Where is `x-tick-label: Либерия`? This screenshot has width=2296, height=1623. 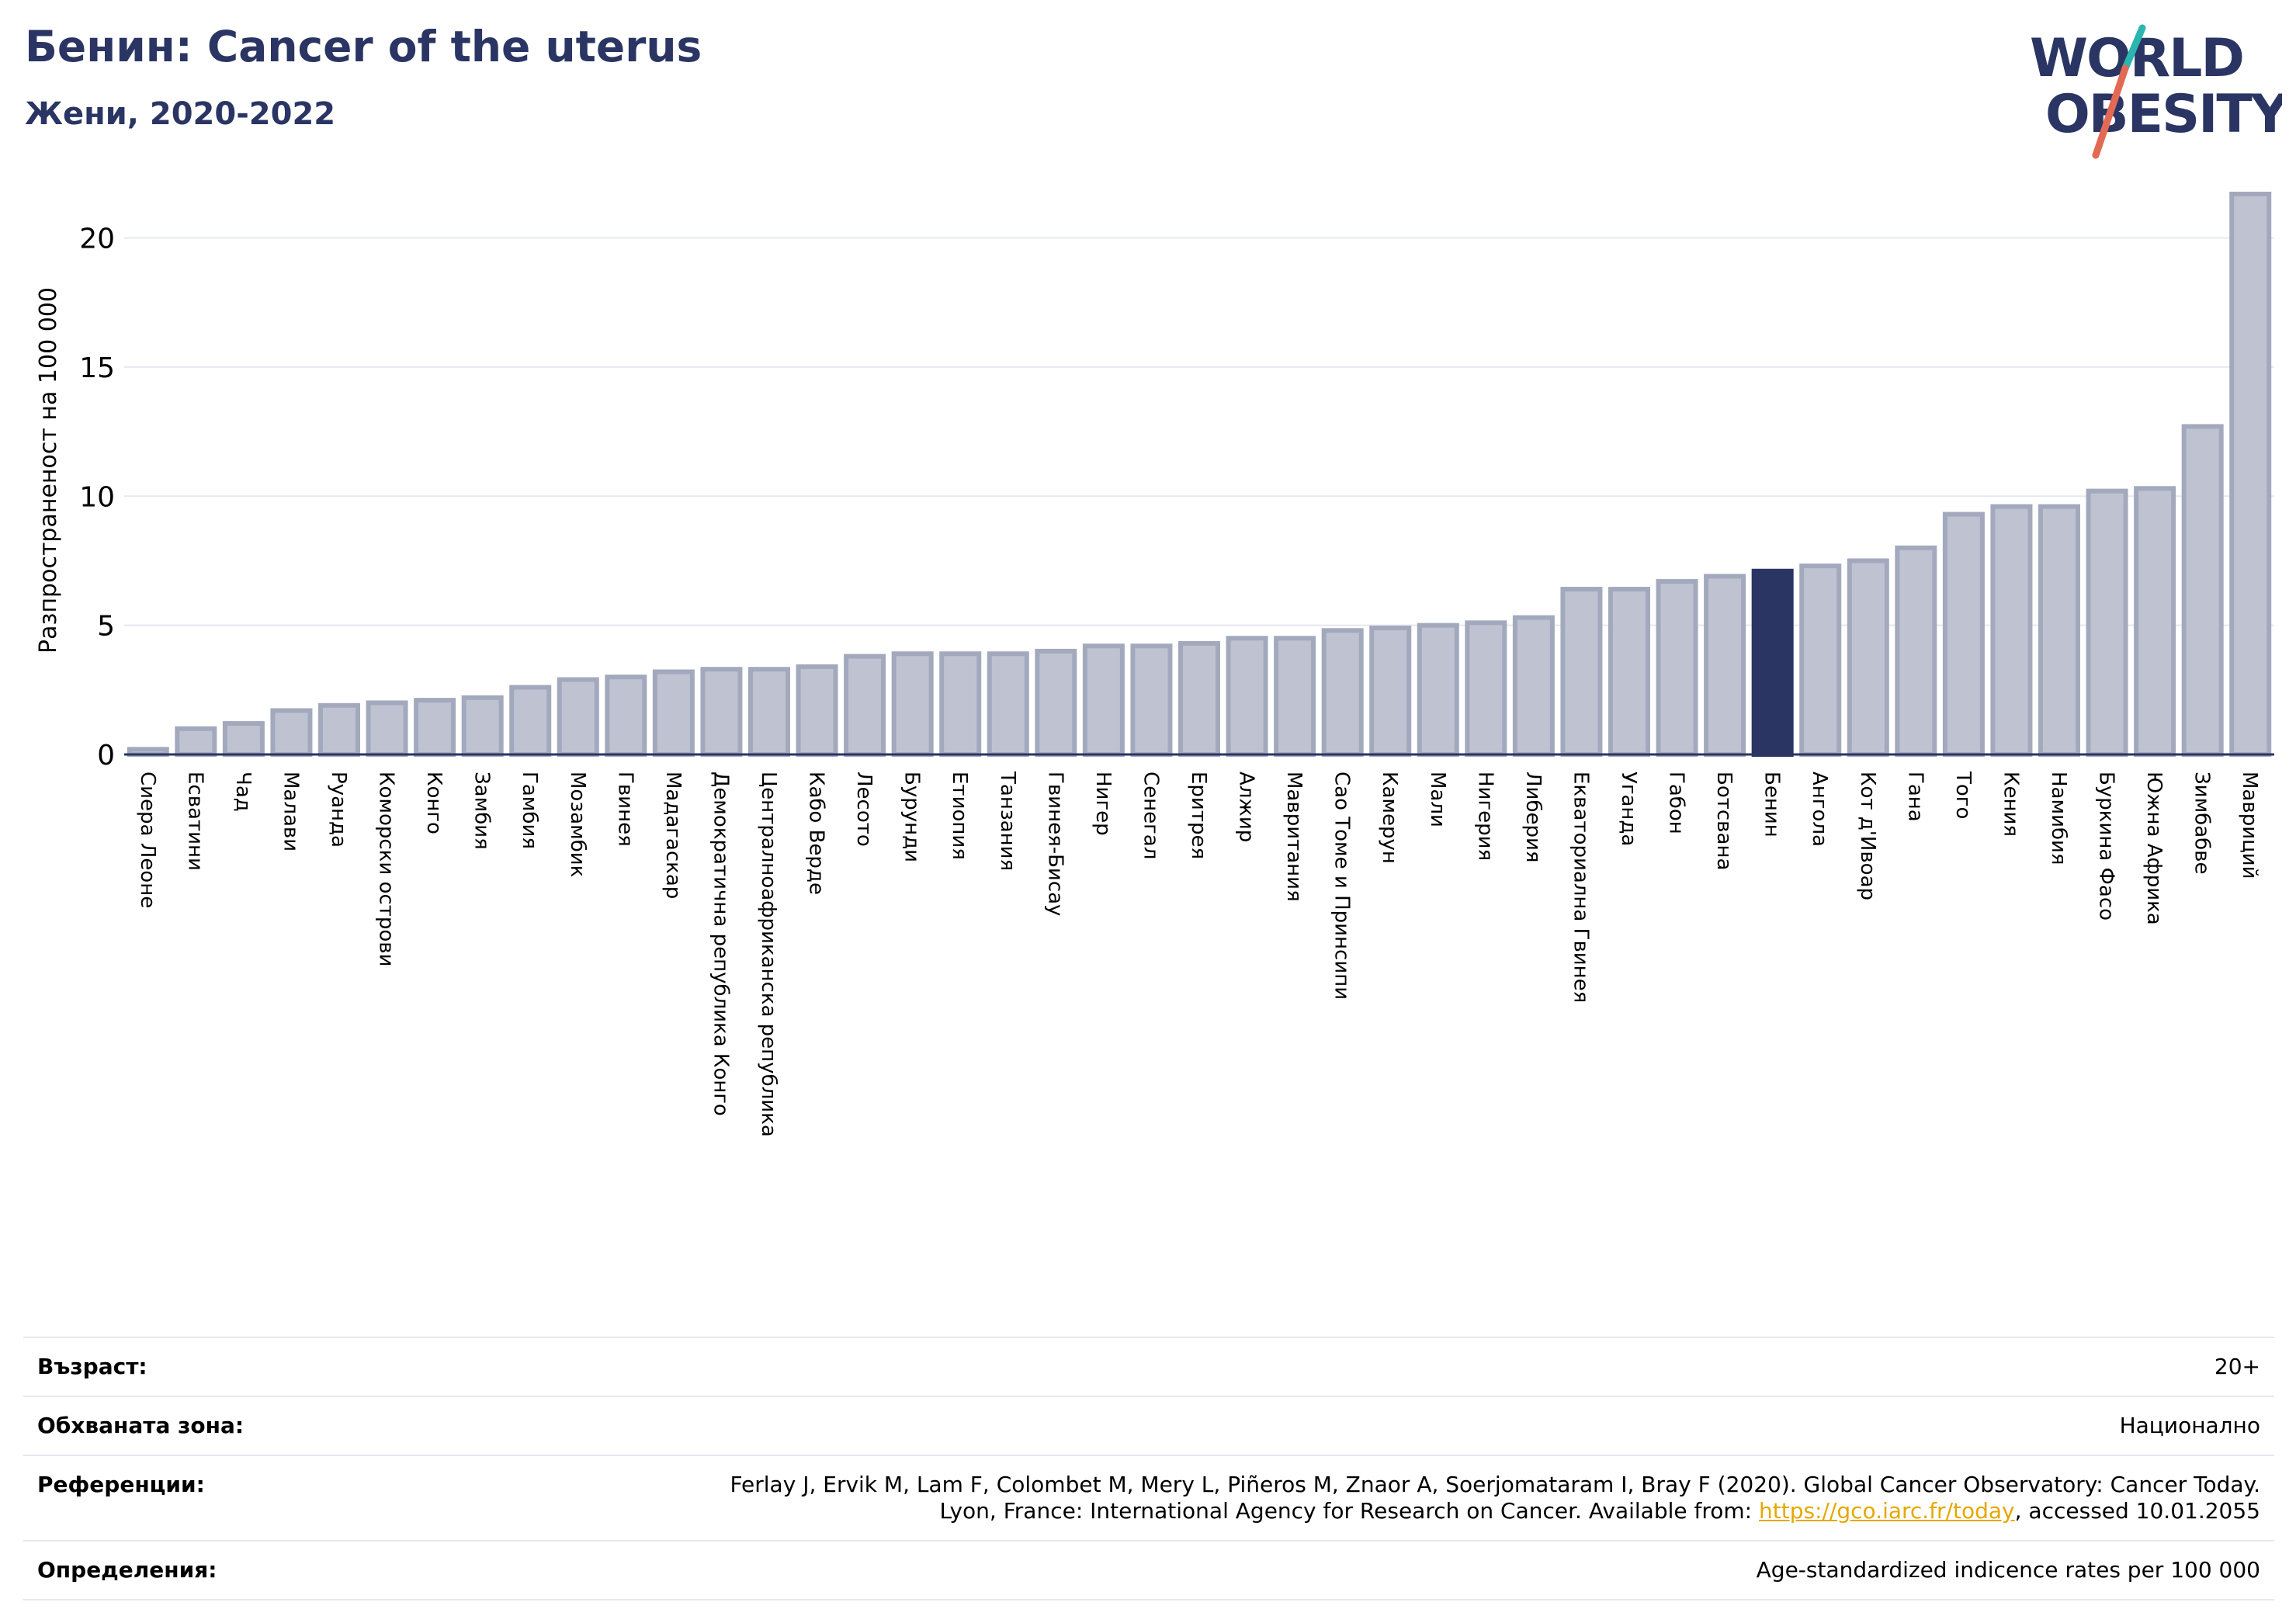 x-tick-label: Либерия is located at coordinates (1533, 818).